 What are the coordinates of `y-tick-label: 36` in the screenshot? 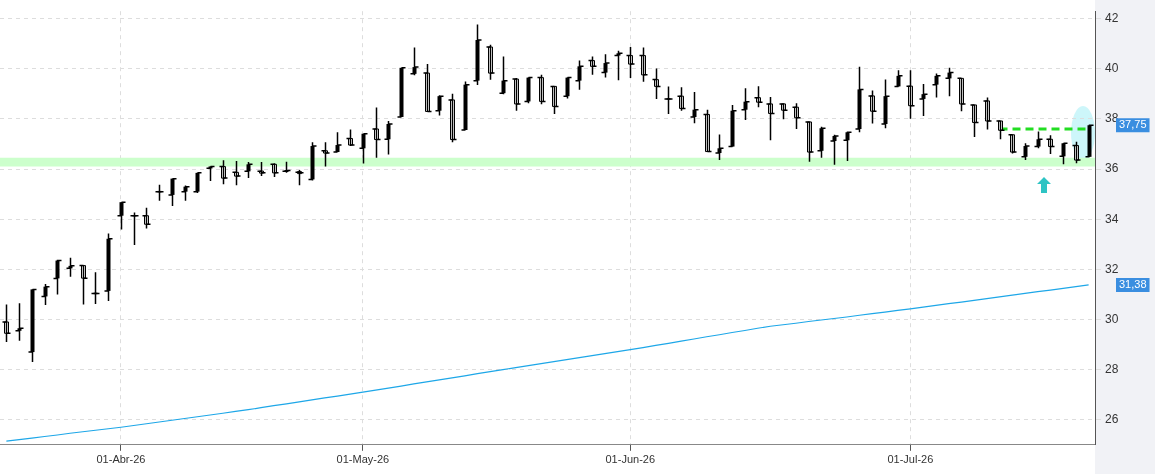 It's located at (1112, 168).